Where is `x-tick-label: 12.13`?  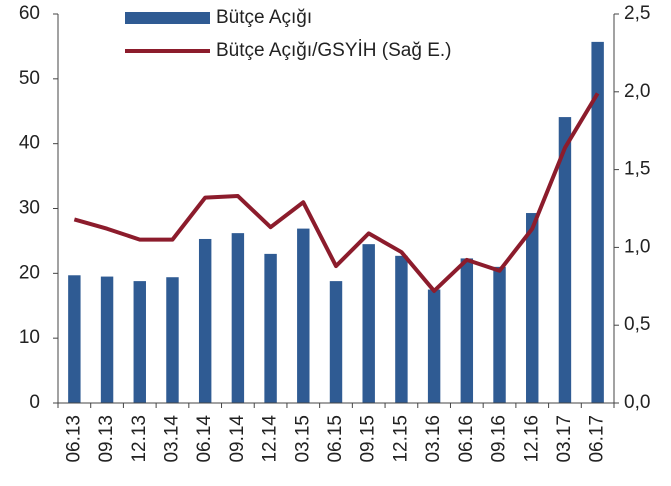 x-tick-label: 12.13 is located at coordinates (139, 439).